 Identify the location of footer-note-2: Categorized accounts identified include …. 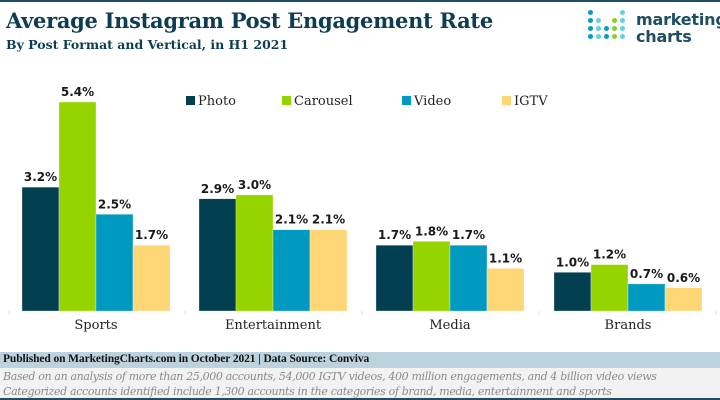
(307, 391).